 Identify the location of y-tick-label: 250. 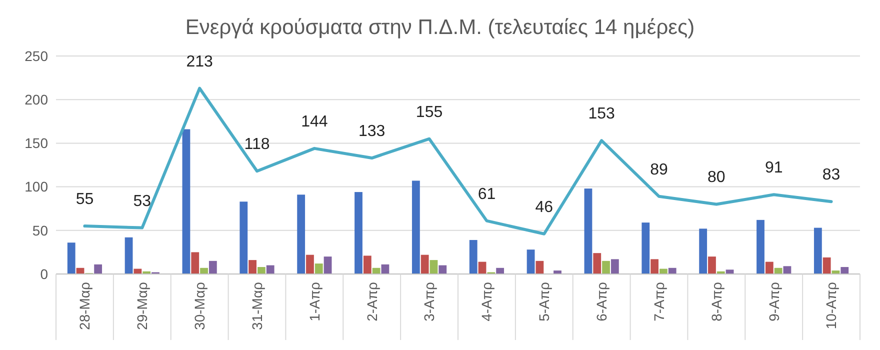
(36, 56).